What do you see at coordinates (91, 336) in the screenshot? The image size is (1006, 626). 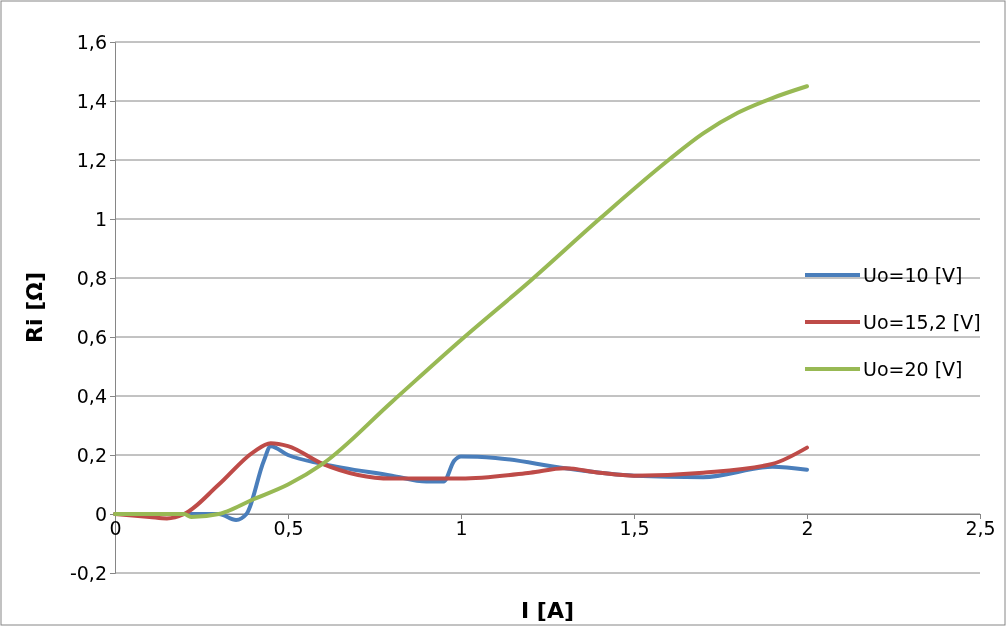 I see `y-tick-label: 0,6` at bounding box center [91, 336].